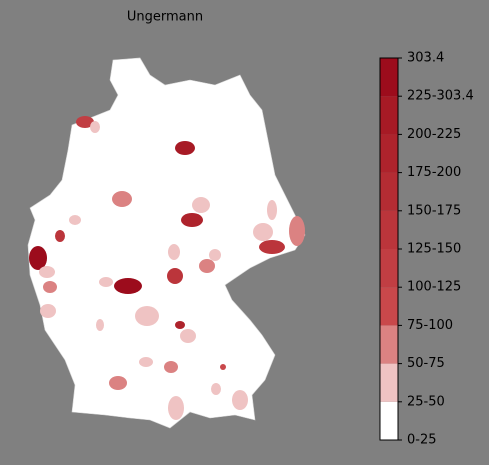 This screenshot has width=489, height=465. Describe the element at coordinates (426, 363) in the screenshot. I see `colorbar-label: 50-75` at that location.